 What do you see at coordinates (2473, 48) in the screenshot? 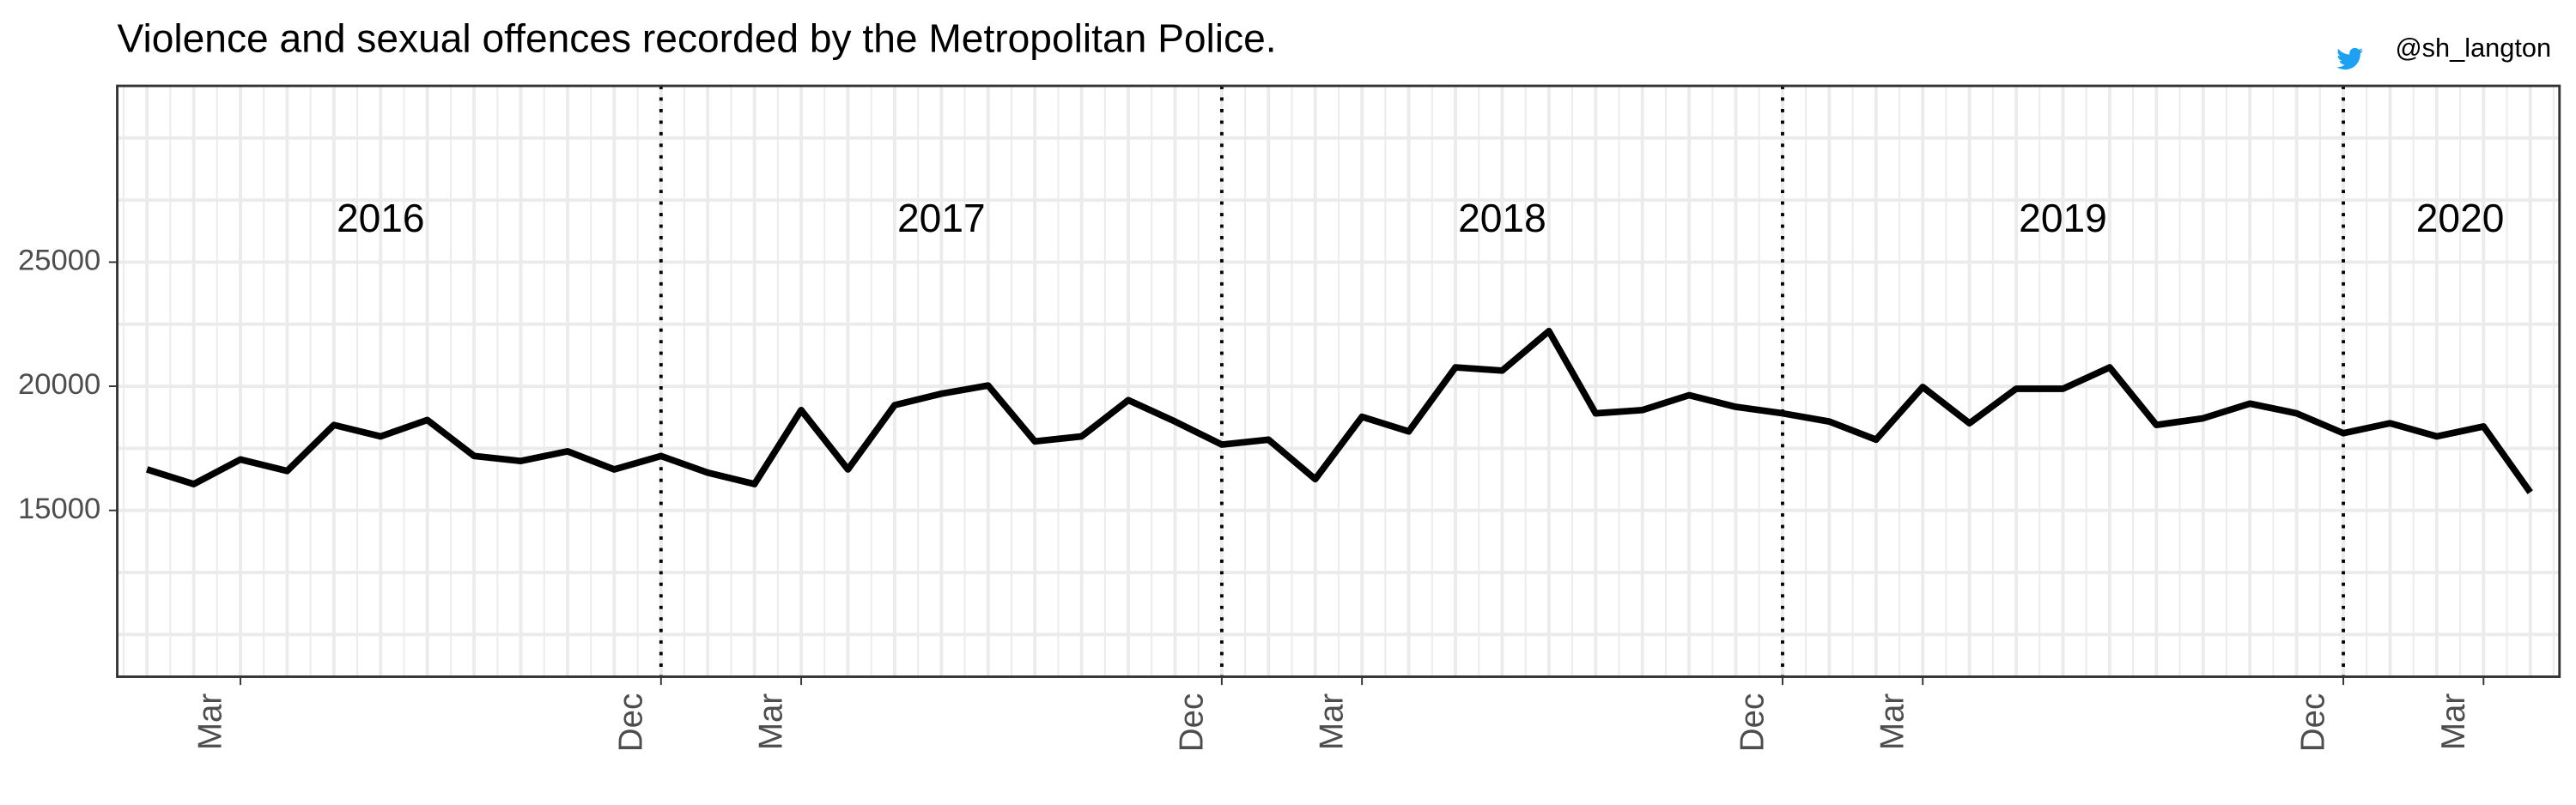
I see `credit: @sh_langton` at bounding box center [2473, 48].